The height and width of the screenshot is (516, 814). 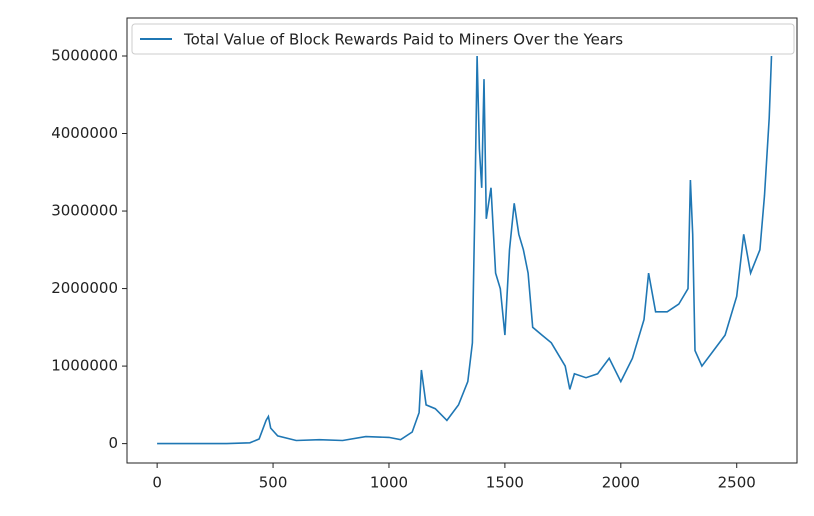 I want to click on x-tick-label: 0, so click(x=157, y=483).